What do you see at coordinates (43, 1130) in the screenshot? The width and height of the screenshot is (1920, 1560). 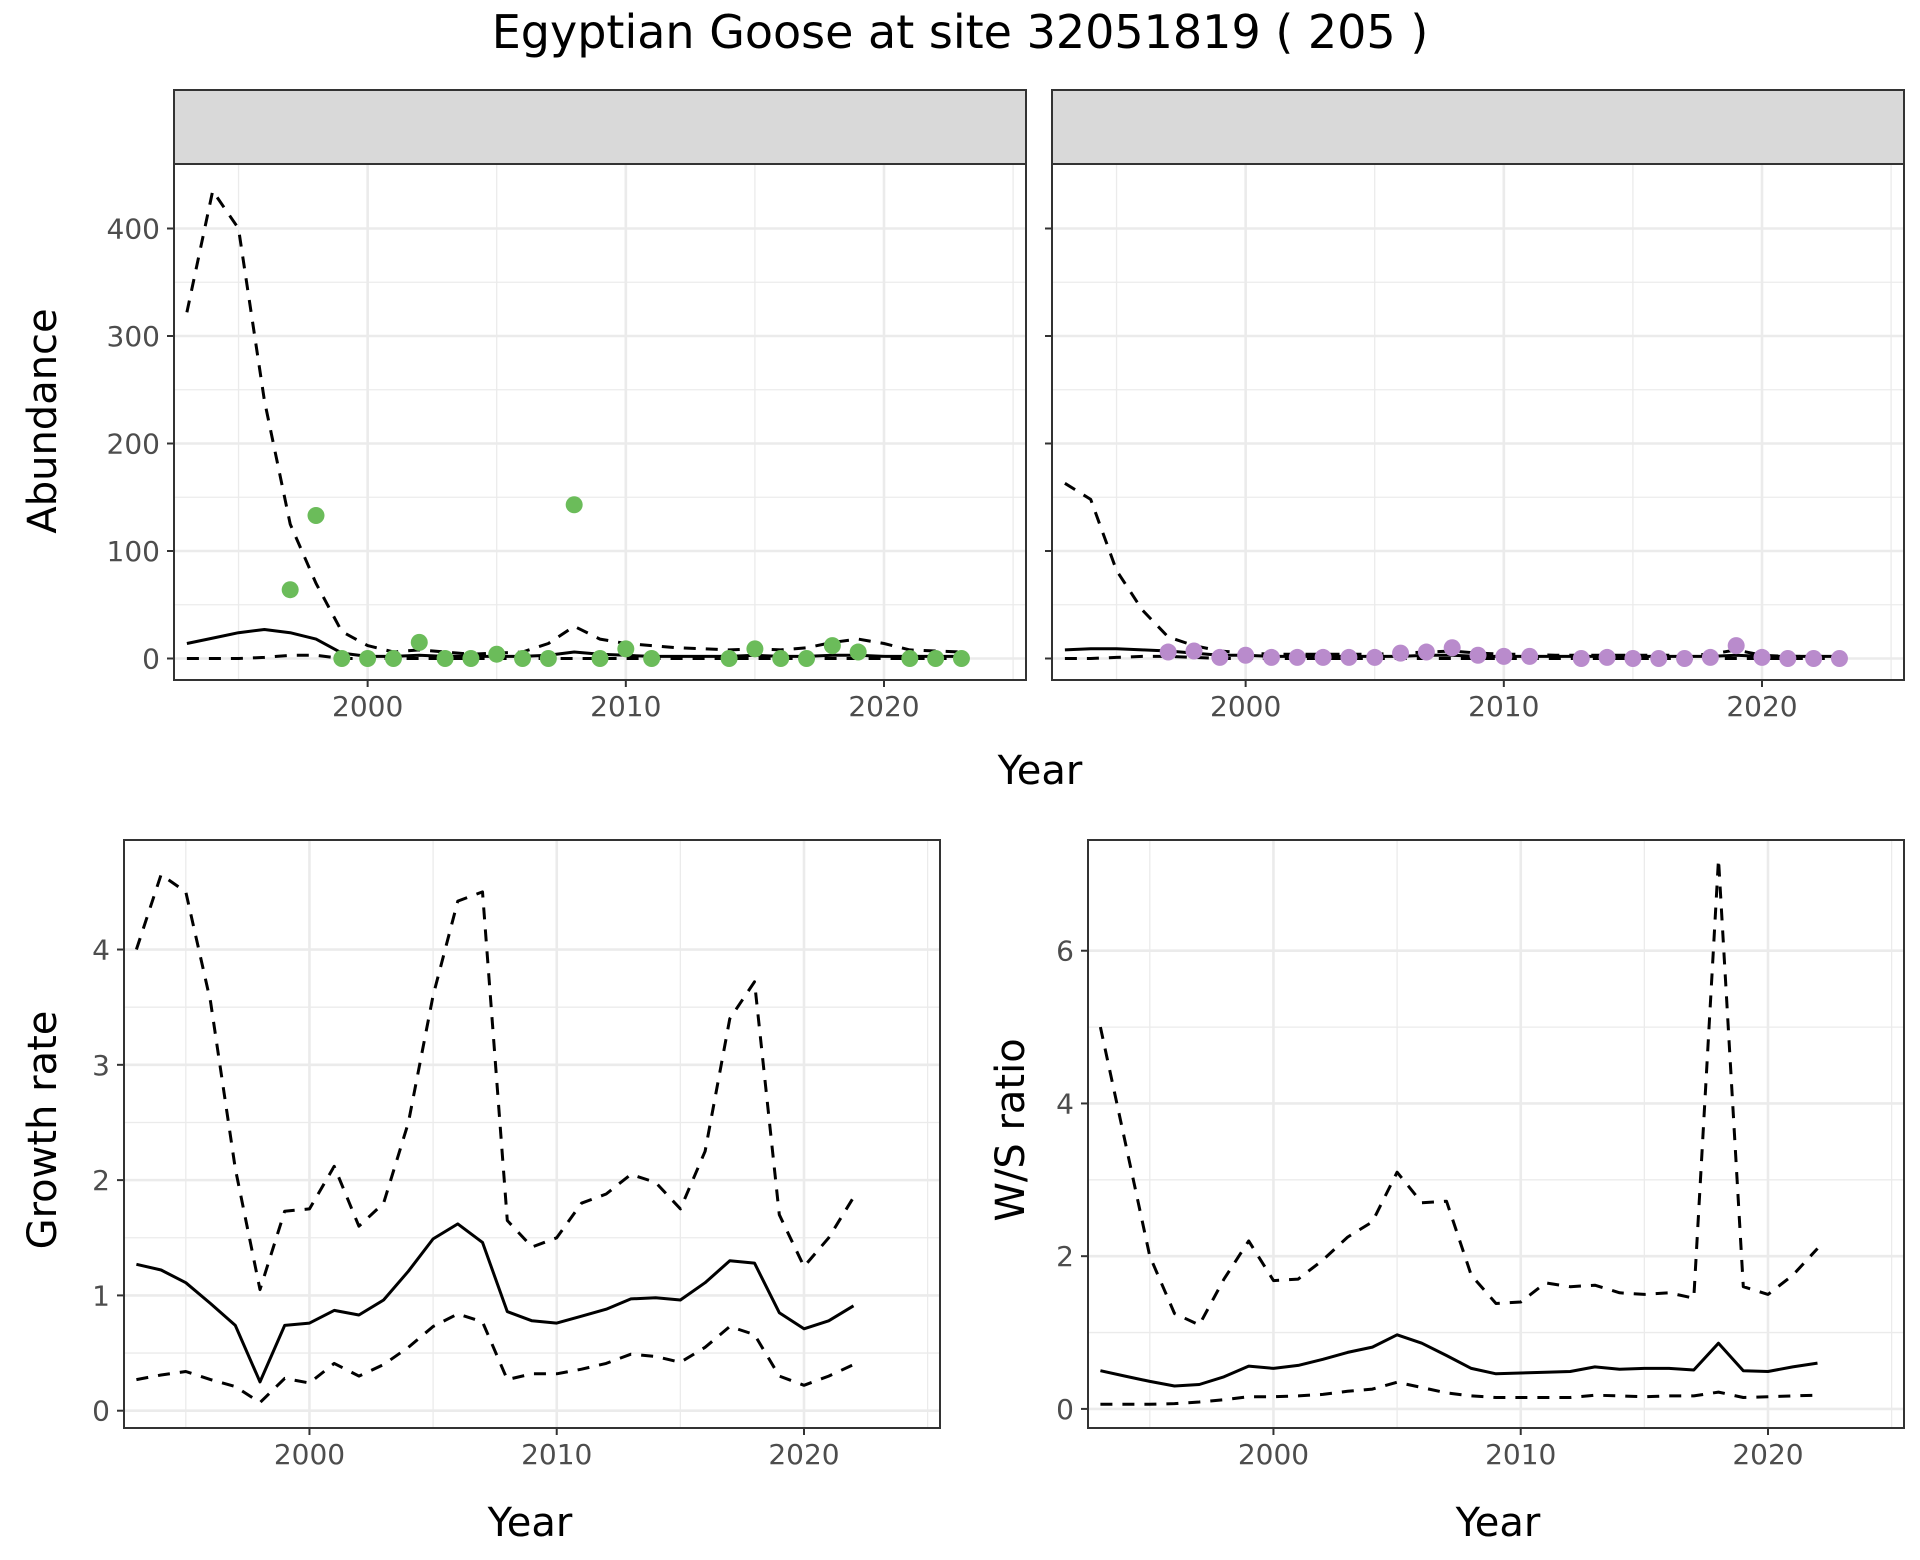 I see `growth-y-axis-title: Growth rate` at bounding box center [43, 1130].